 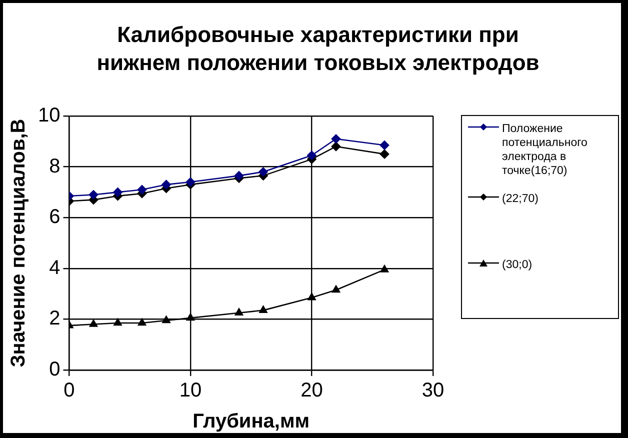 What do you see at coordinates (54, 217) in the screenshot?
I see `y-tick-label: 6` at bounding box center [54, 217].